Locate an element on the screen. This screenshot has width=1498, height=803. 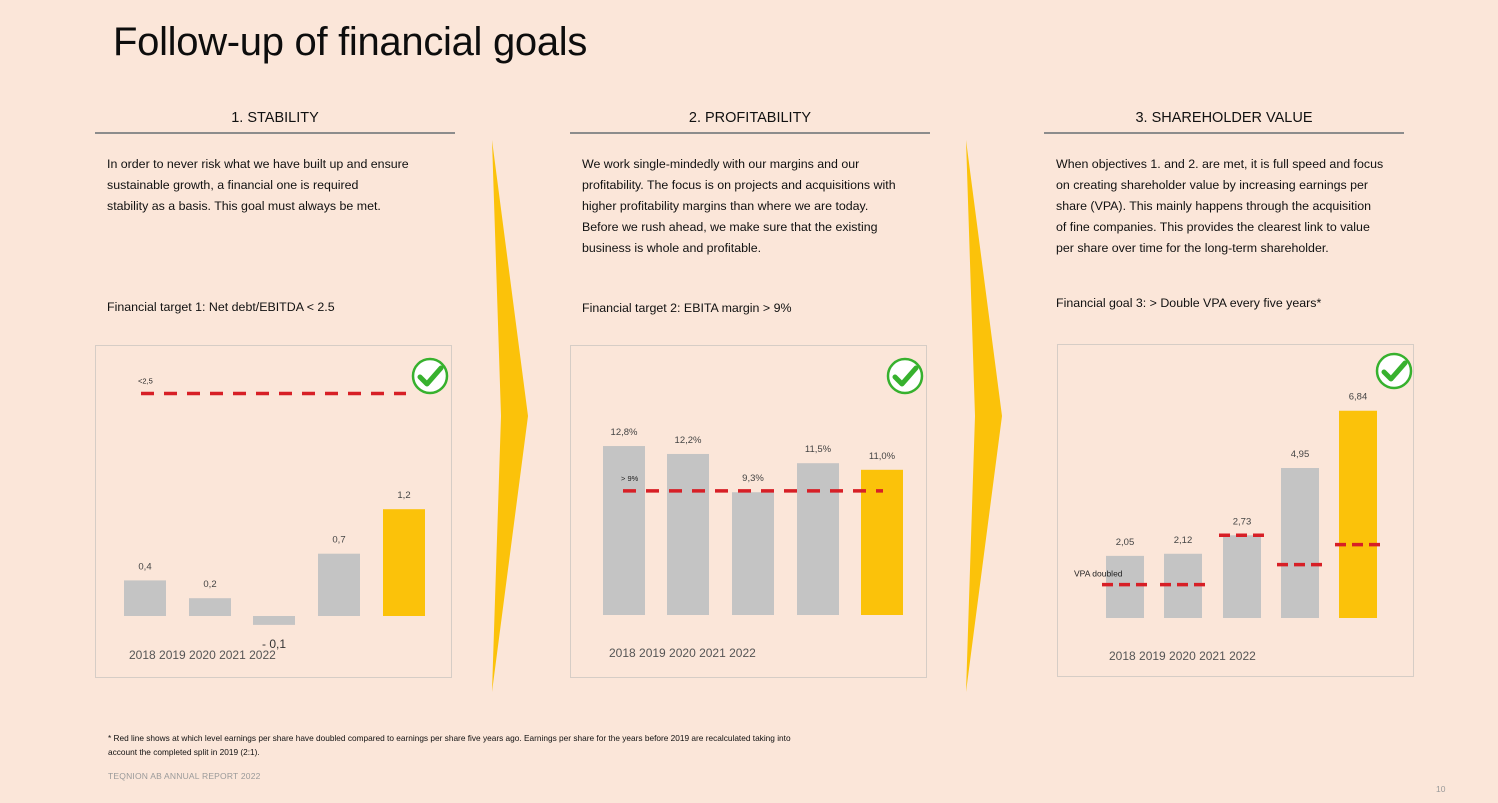
reference-line-label: > 9% is located at coordinates (630, 478).